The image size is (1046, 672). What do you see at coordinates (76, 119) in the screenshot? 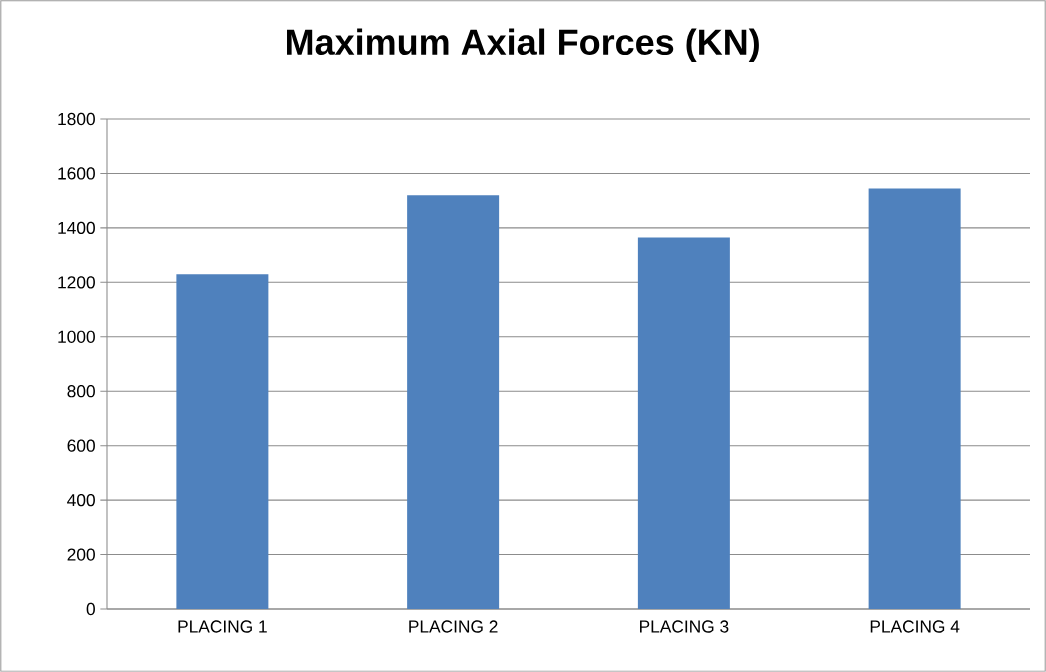
I see `y-tick-label: 1800` at bounding box center [76, 119].